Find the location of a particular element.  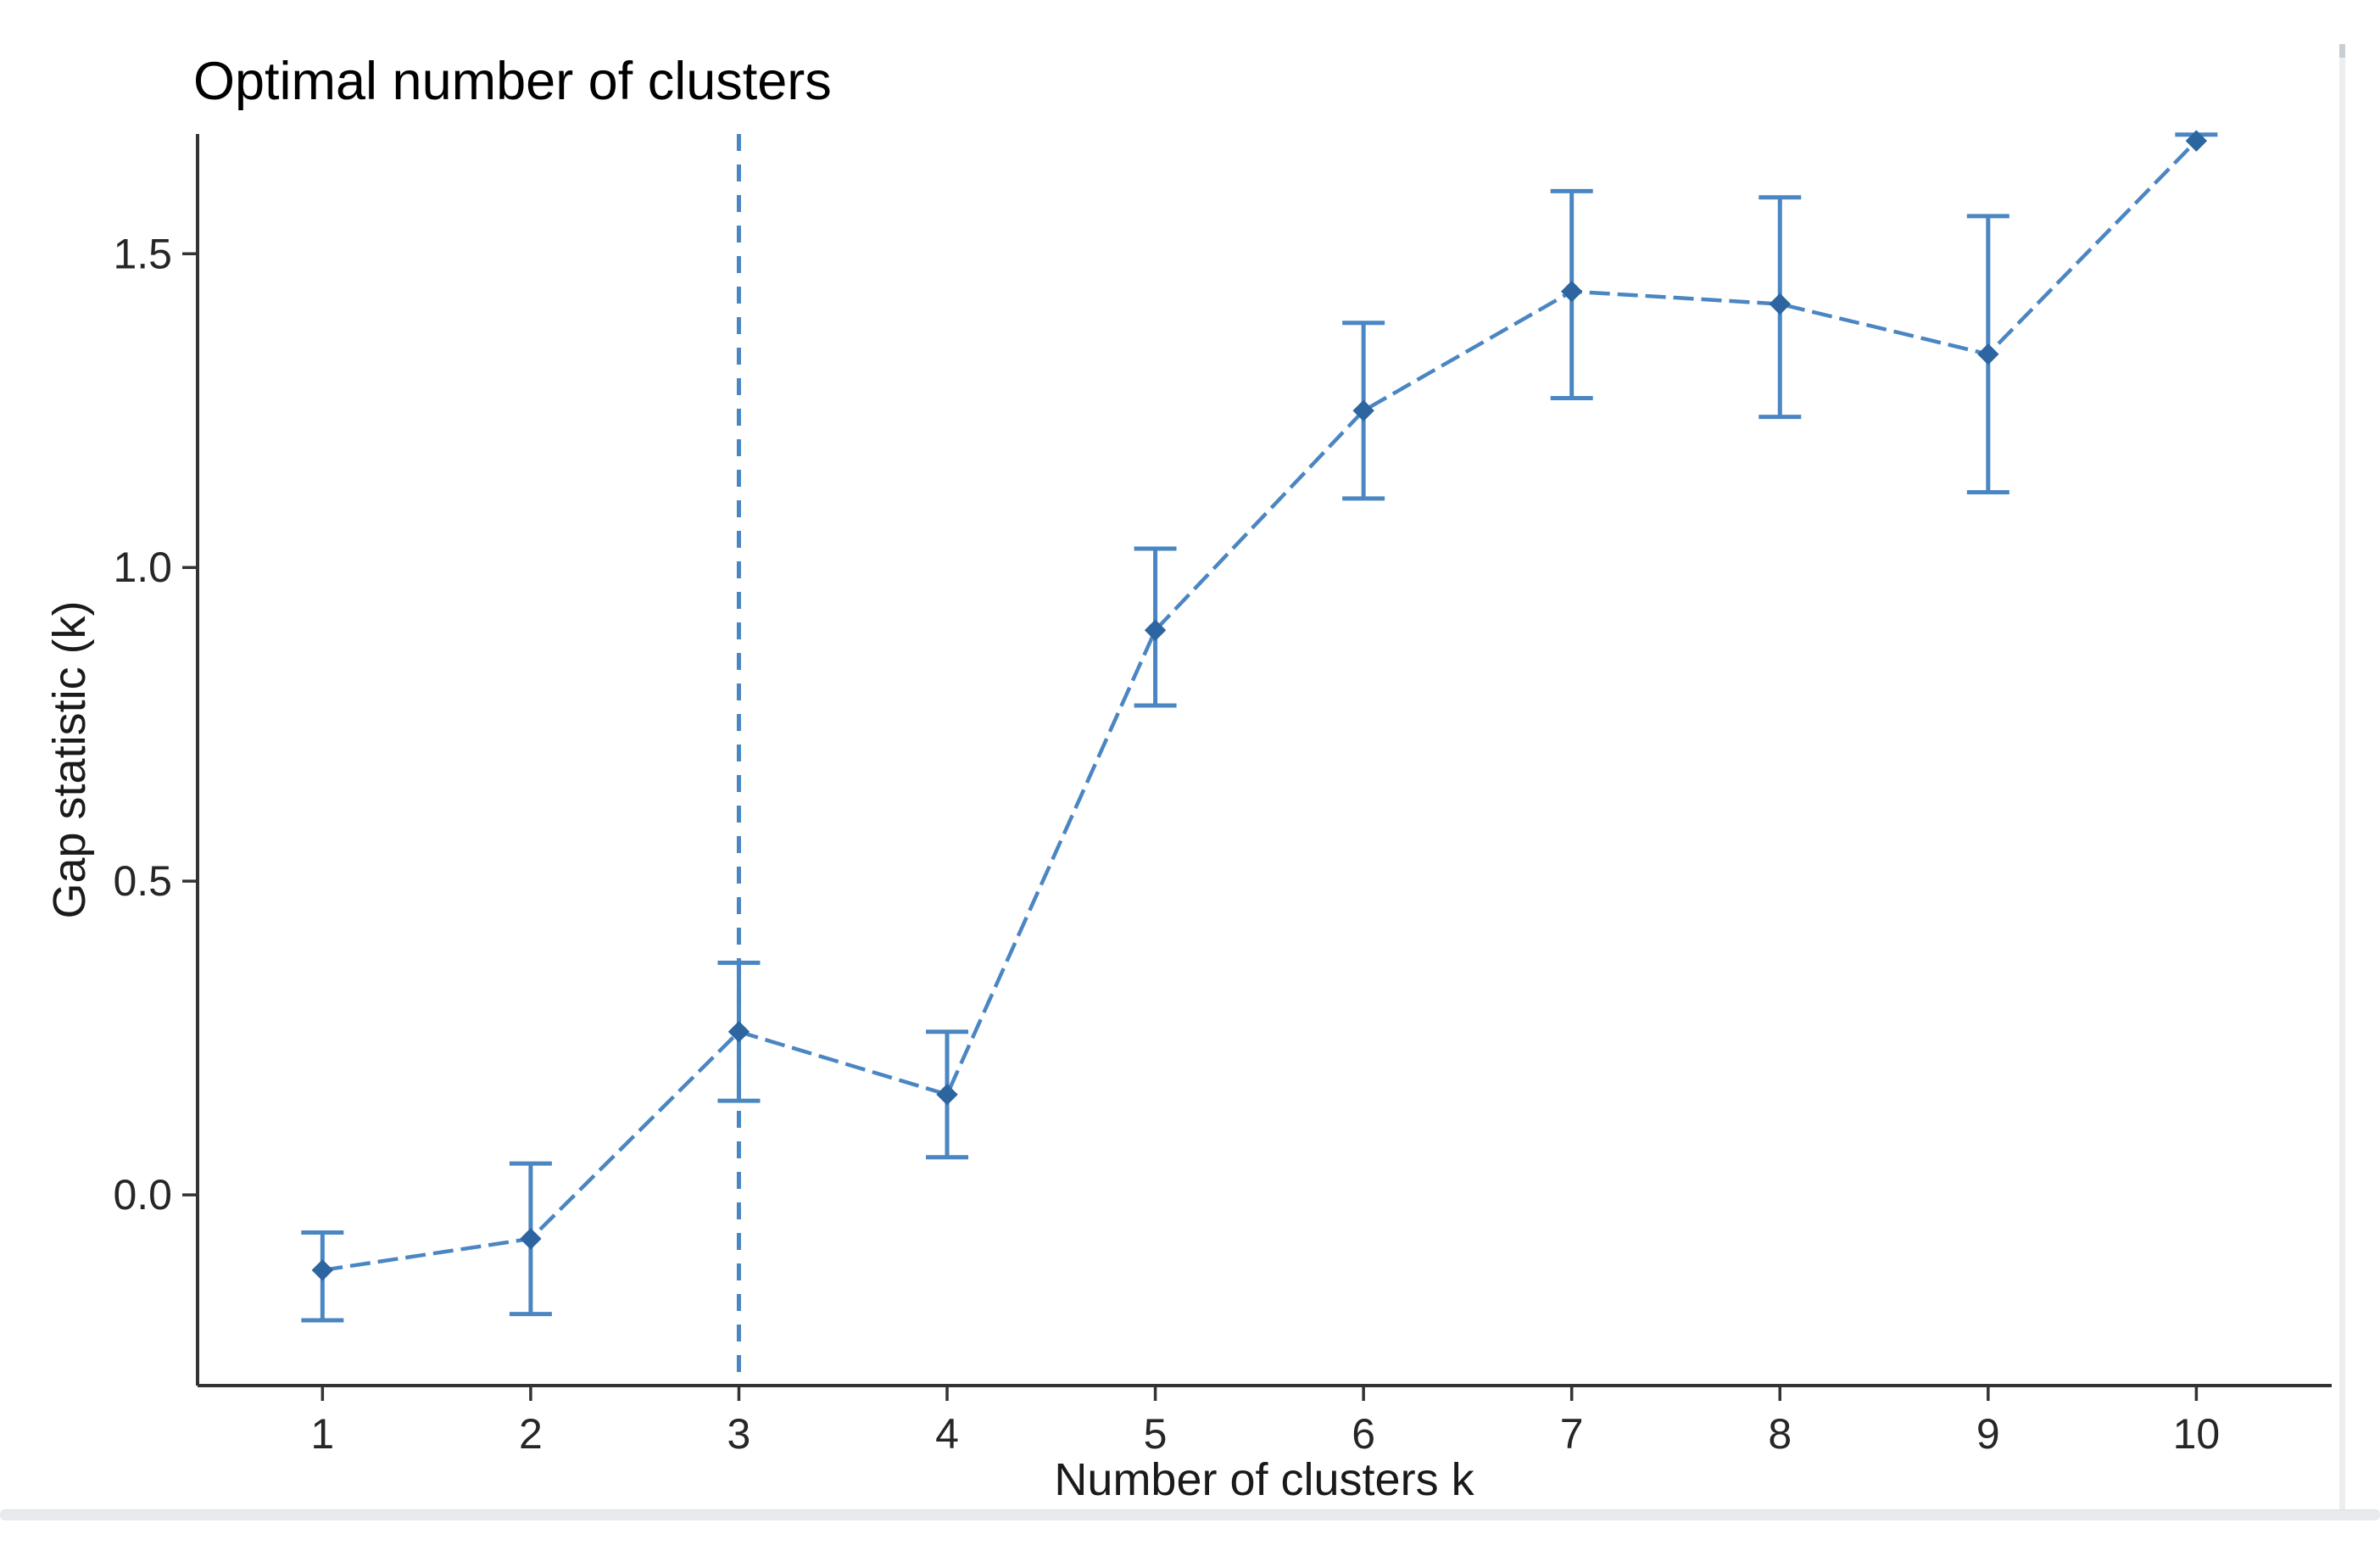

y-tick-label: 1.0 is located at coordinates (142, 567).